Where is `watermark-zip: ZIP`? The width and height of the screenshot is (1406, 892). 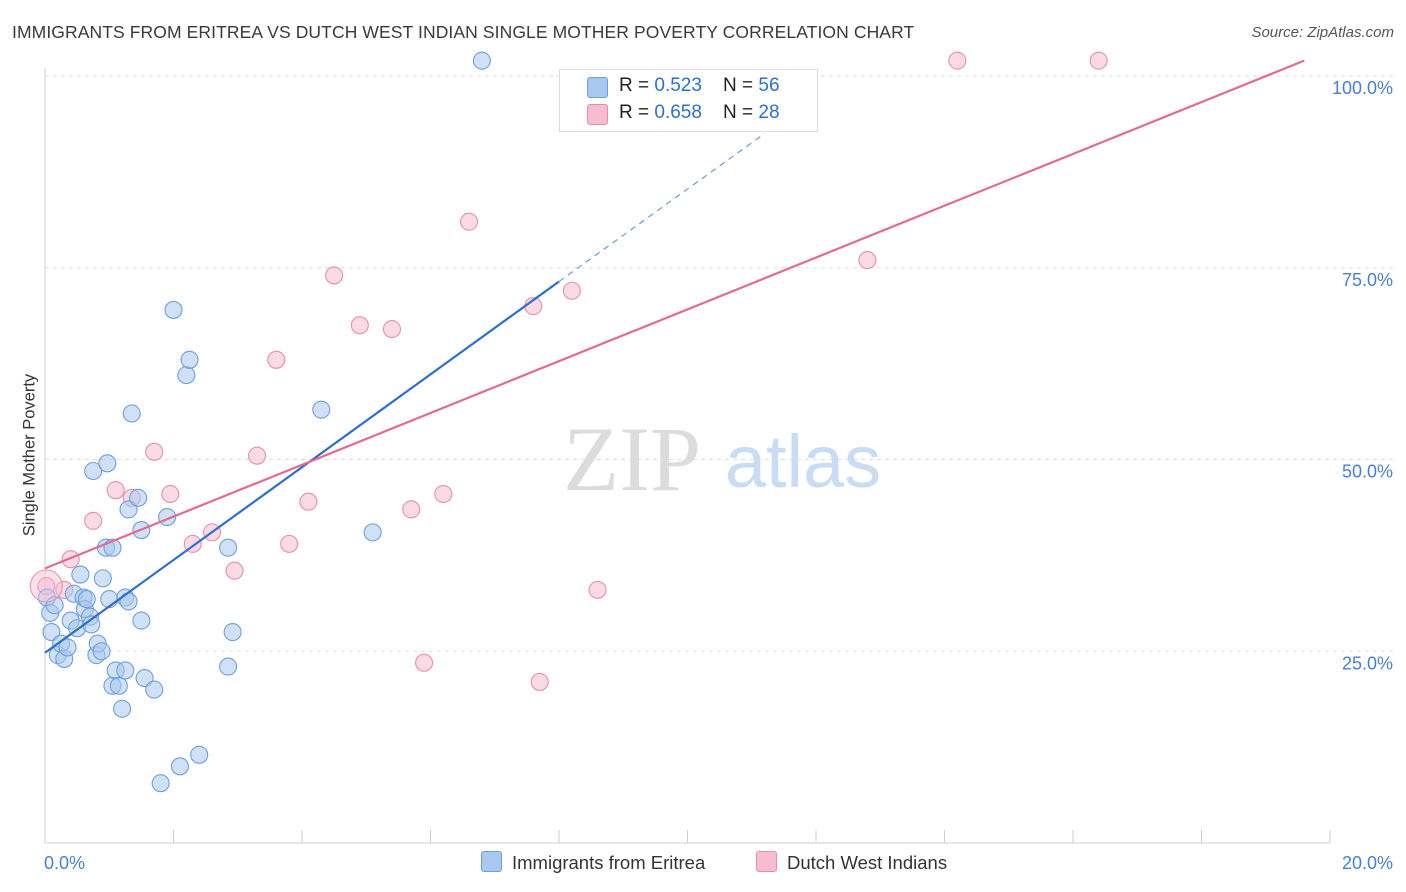 watermark-zip: ZIP is located at coordinates (632, 459).